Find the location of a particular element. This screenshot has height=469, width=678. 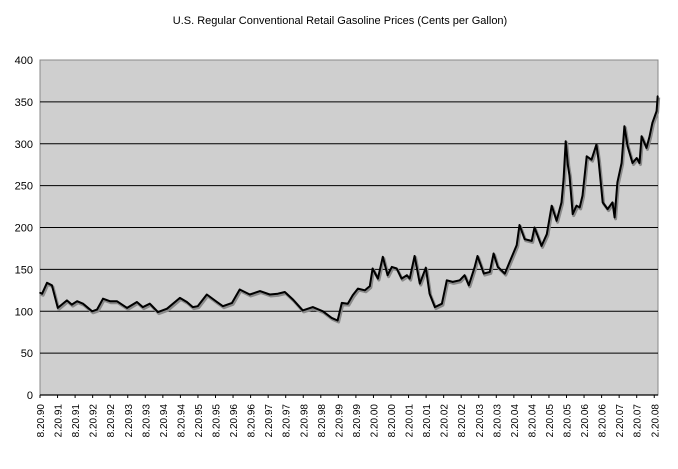

x-tick-label: 8.20.06 is located at coordinates (603, 421).